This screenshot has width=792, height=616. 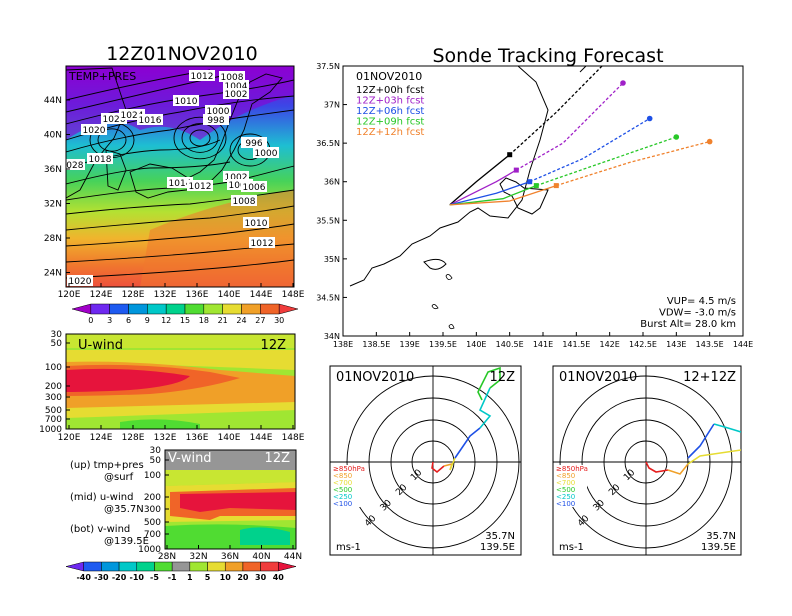 What do you see at coordinates (152, 498) in the screenshot?
I see `vwind-pressure-tick: 200` at bounding box center [152, 498].